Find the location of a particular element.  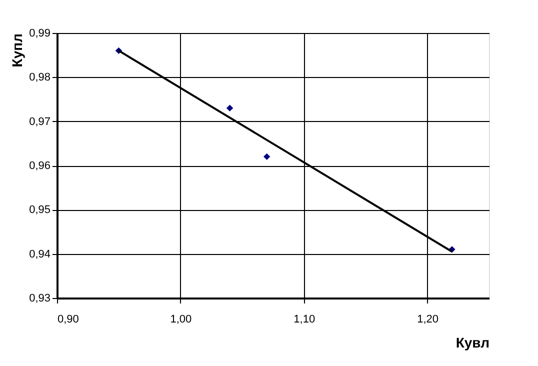

x-tick-label: 0,90 is located at coordinates (68, 320).